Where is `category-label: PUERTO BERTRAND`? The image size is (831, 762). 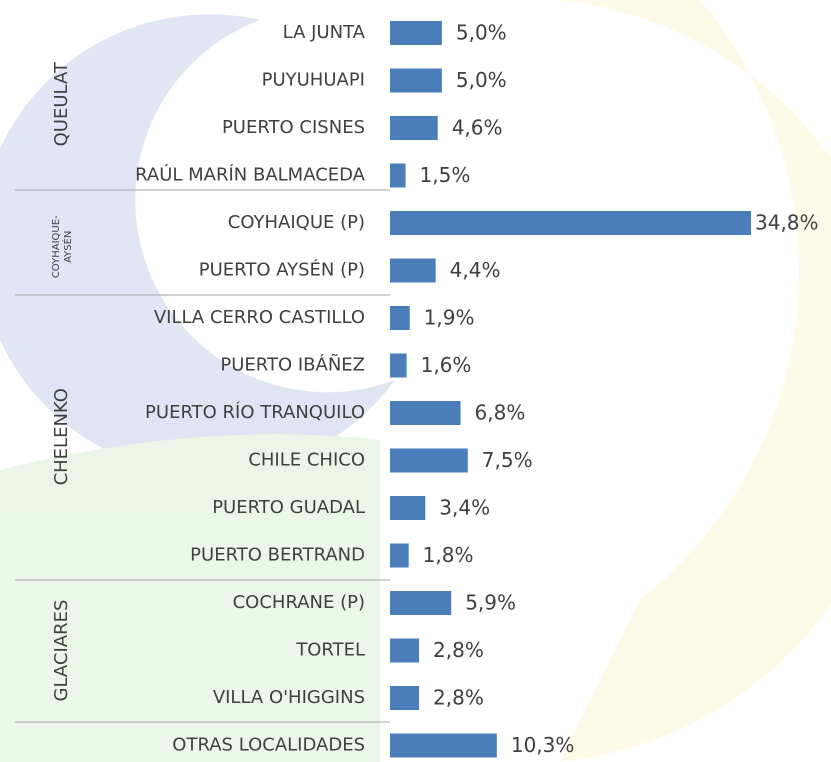
category-label: PUERTO BERTRAND is located at coordinates (277, 555).